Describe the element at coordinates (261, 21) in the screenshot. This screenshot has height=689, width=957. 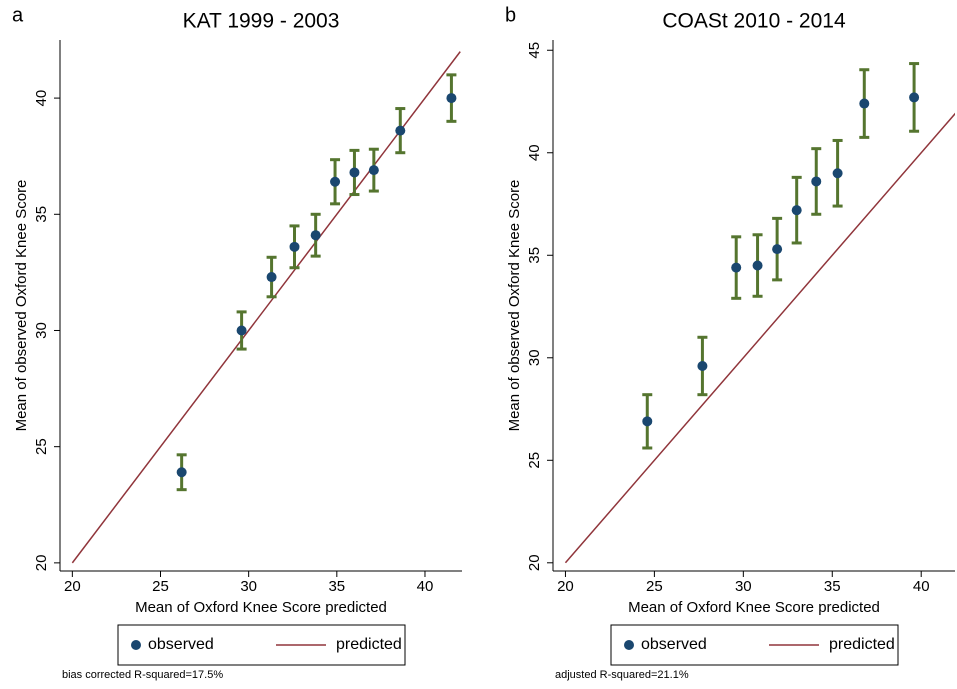
I see `chart-title: KAT 1999 - 2003` at that location.